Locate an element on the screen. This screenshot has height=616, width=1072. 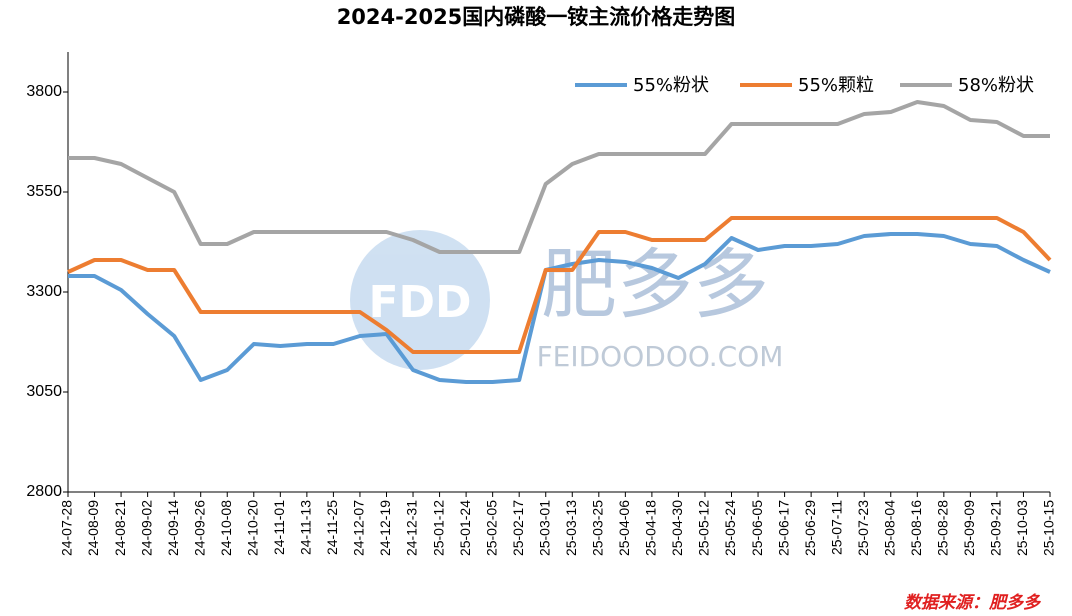
x-tick-label: 25-07-11 is located at coordinates (836, 527).